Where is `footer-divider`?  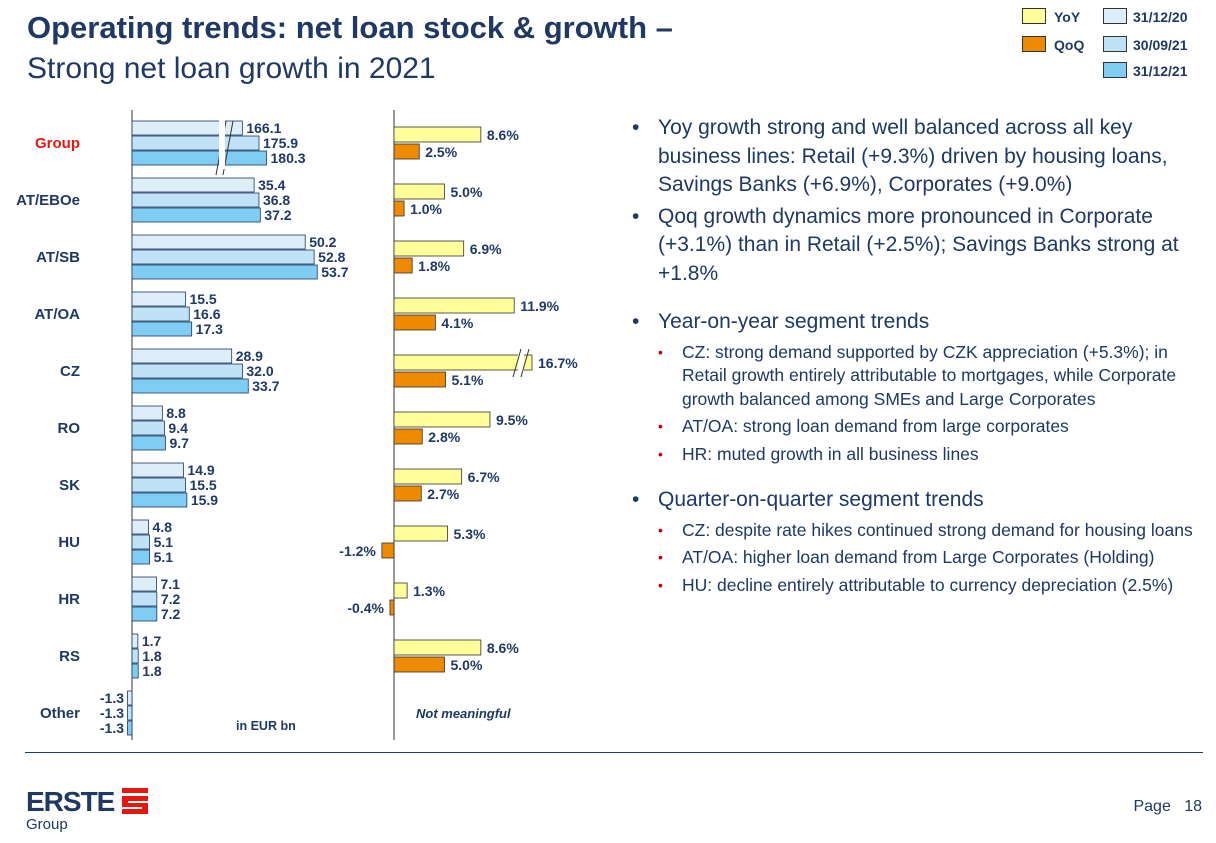
footer-divider is located at coordinates (614, 752).